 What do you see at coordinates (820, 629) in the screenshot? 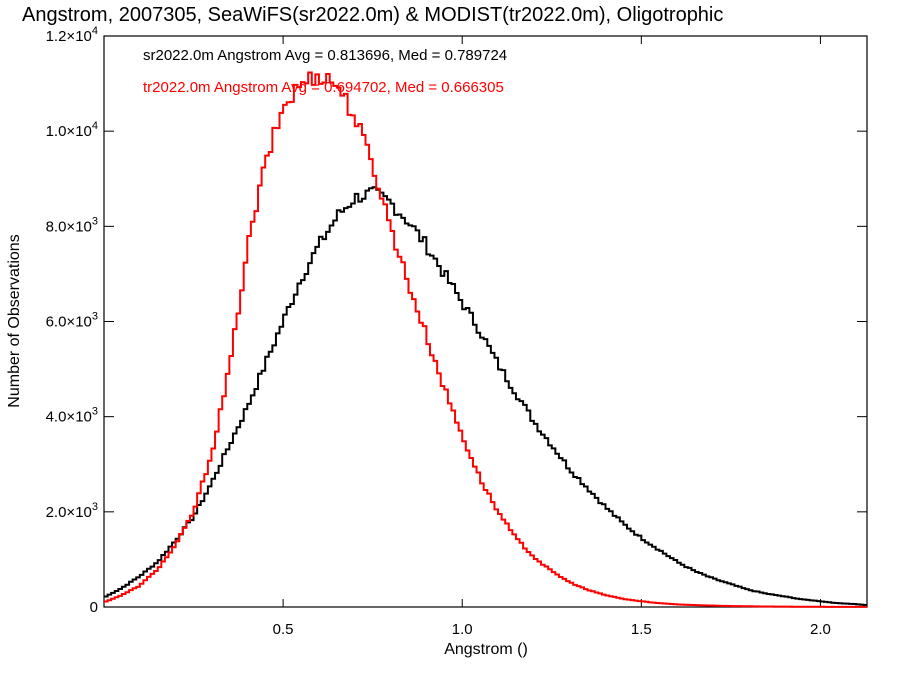
I see `x-tick-label-3: 2.0` at bounding box center [820, 629].